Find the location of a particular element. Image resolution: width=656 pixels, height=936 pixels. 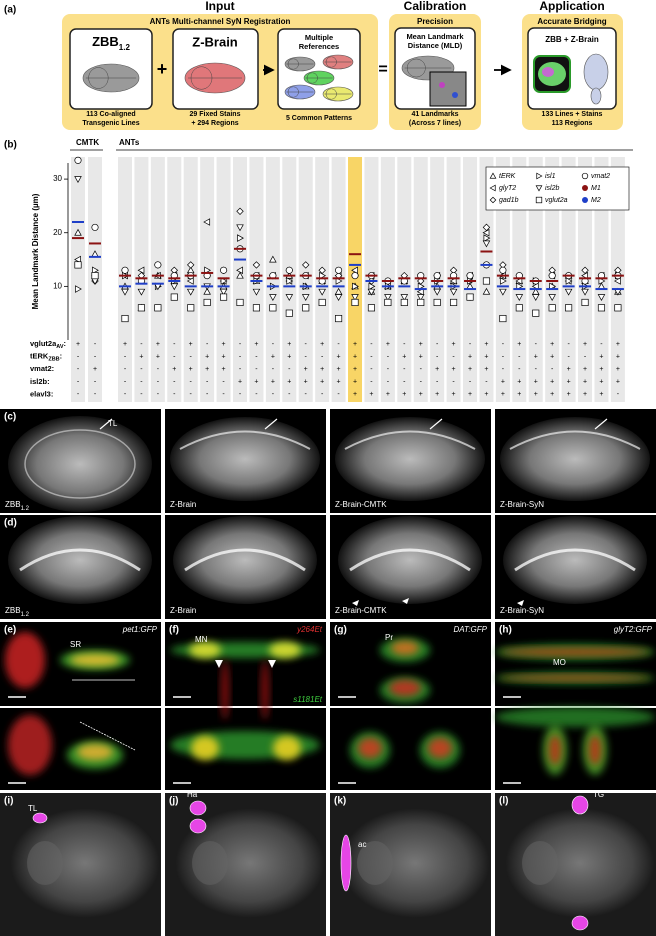

image-caption: Z-Brain-CMTK is located at coordinates (361, 504).